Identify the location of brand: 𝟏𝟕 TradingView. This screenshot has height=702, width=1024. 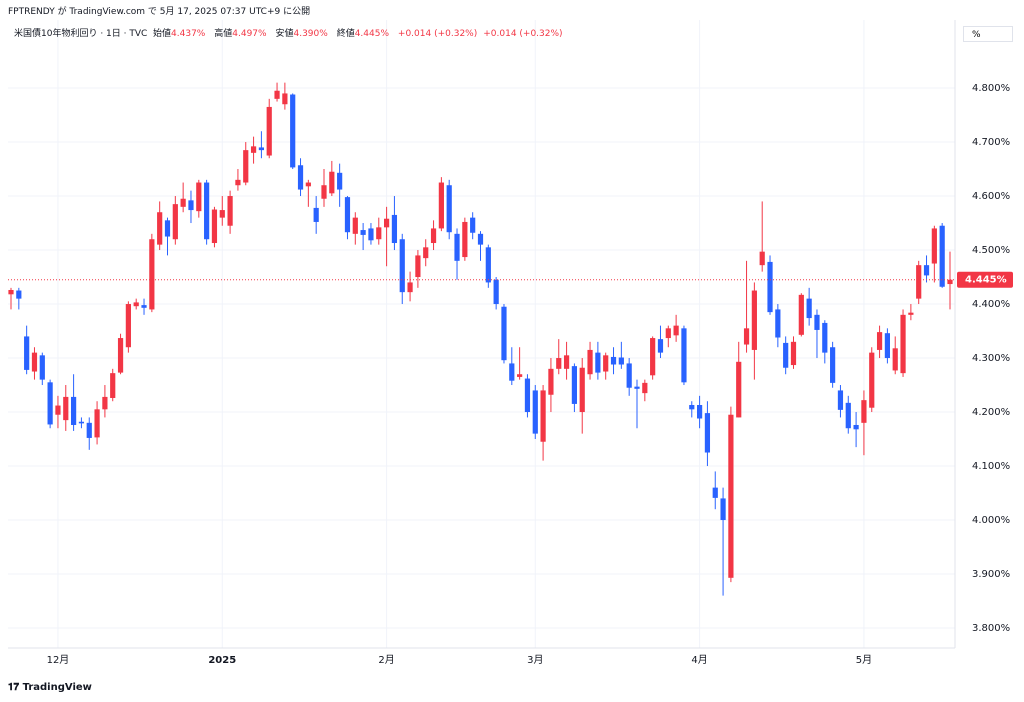
(50, 687).